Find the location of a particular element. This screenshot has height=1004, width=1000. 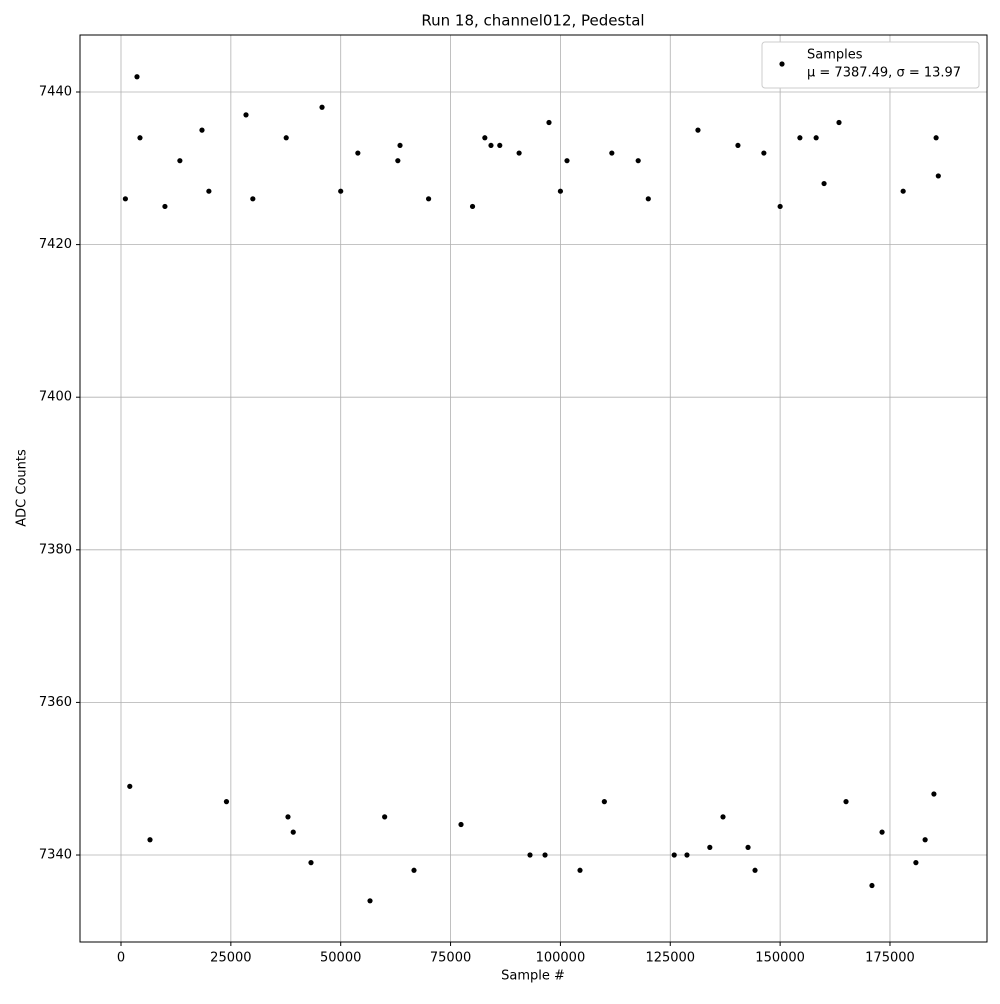

legend-label: μ = 7387.49, σ = 13.97 is located at coordinates (884, 73).